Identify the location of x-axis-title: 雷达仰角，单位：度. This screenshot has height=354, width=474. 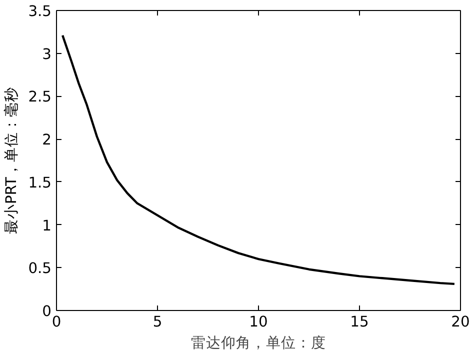
(258, 343).